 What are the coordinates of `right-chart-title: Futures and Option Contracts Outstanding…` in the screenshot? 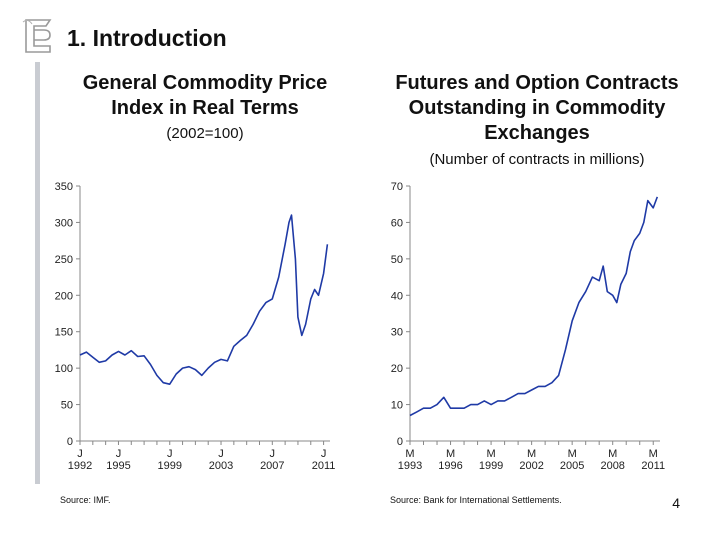 It's located at (537, 108).